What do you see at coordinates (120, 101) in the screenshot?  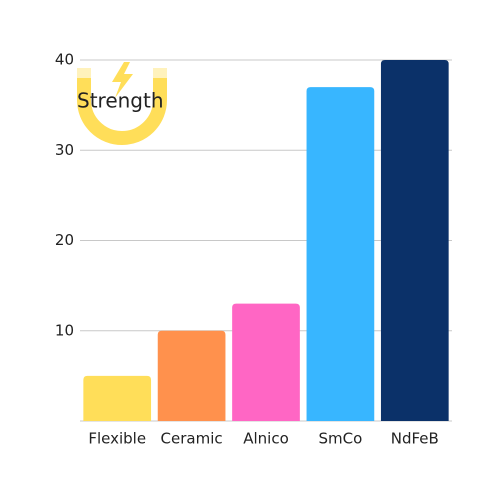 I see `chart-title: Strength` at bounding box center [120, 101].